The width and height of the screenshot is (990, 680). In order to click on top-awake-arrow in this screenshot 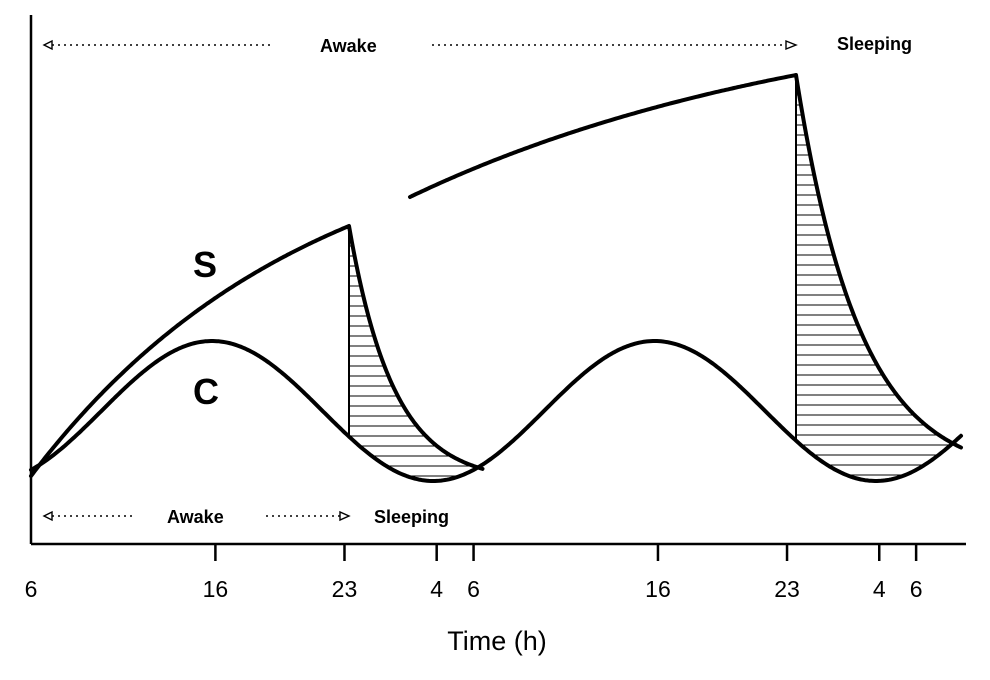, I will do `click(157, 45)`.